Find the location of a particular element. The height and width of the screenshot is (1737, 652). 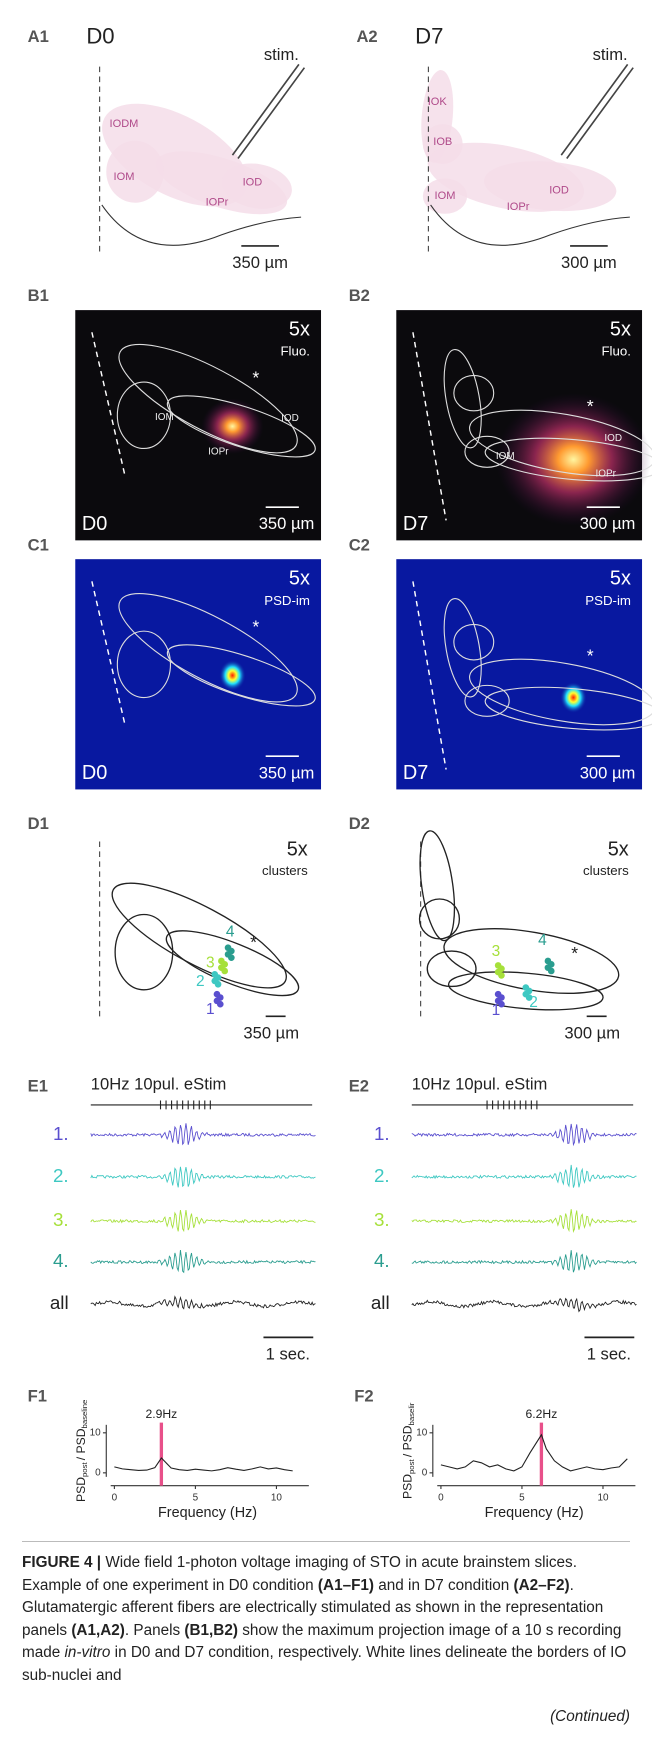

panel-label: D2 is located at coordinates (359, 823).